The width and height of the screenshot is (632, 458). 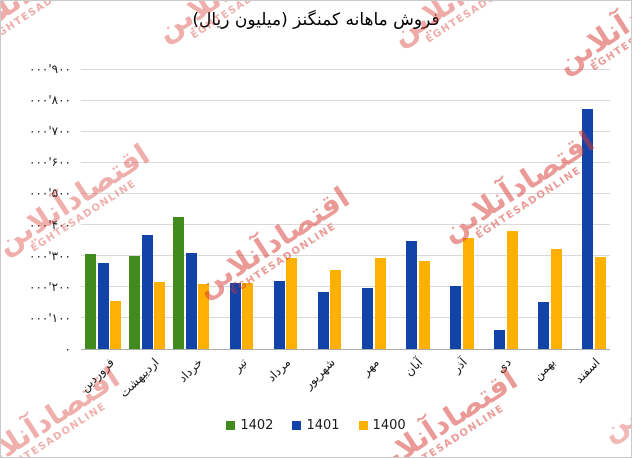 I want to click on bar-1400-dey, so click(x=512, y=290).